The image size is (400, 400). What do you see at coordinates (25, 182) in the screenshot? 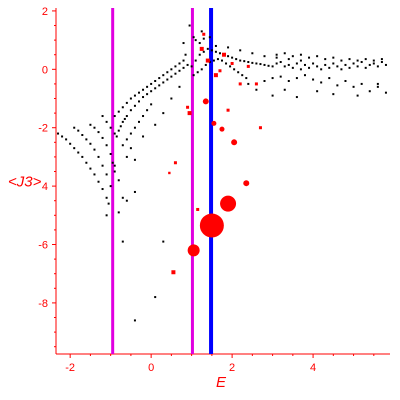
I see `y-axis-title: <J3>` at bounding box center [25, 182].